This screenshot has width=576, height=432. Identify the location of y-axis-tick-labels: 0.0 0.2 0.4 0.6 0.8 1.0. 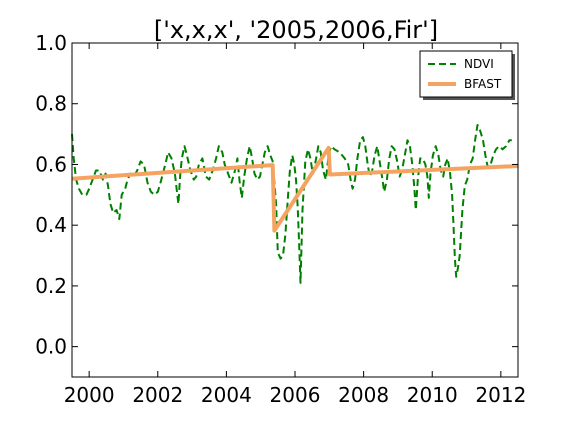
(51, 195).